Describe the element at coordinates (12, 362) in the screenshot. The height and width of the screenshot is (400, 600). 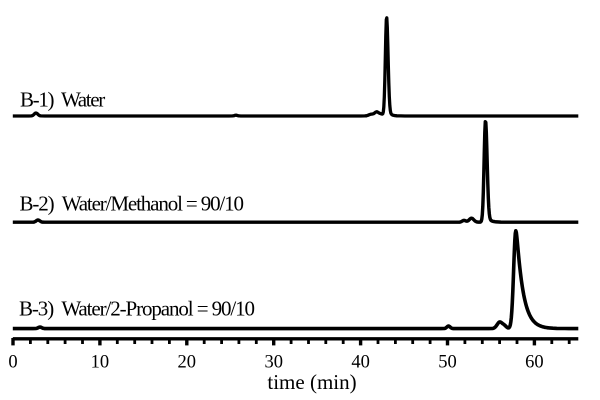
I see `svg-text: 0` at that location.